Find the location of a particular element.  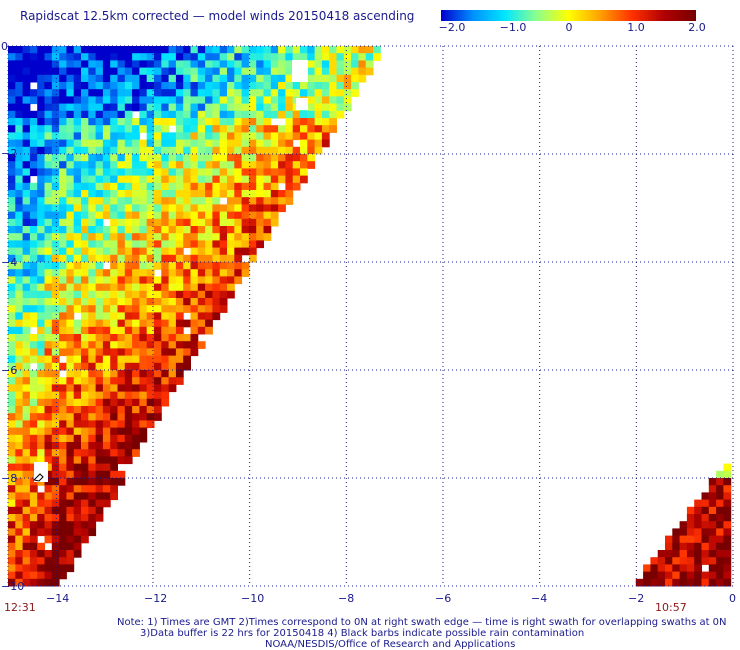

colorbar-label-neg1: −1.0 is located at coordinates (513, 27).